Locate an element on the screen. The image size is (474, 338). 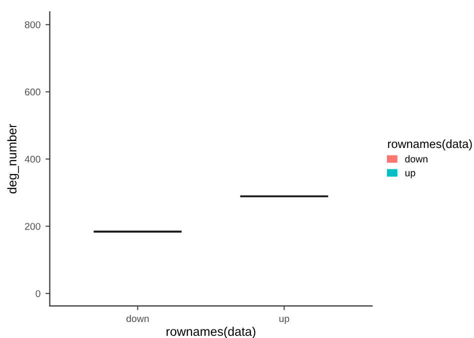
y-tick-label: 0 is located at coordinates (38, 294).